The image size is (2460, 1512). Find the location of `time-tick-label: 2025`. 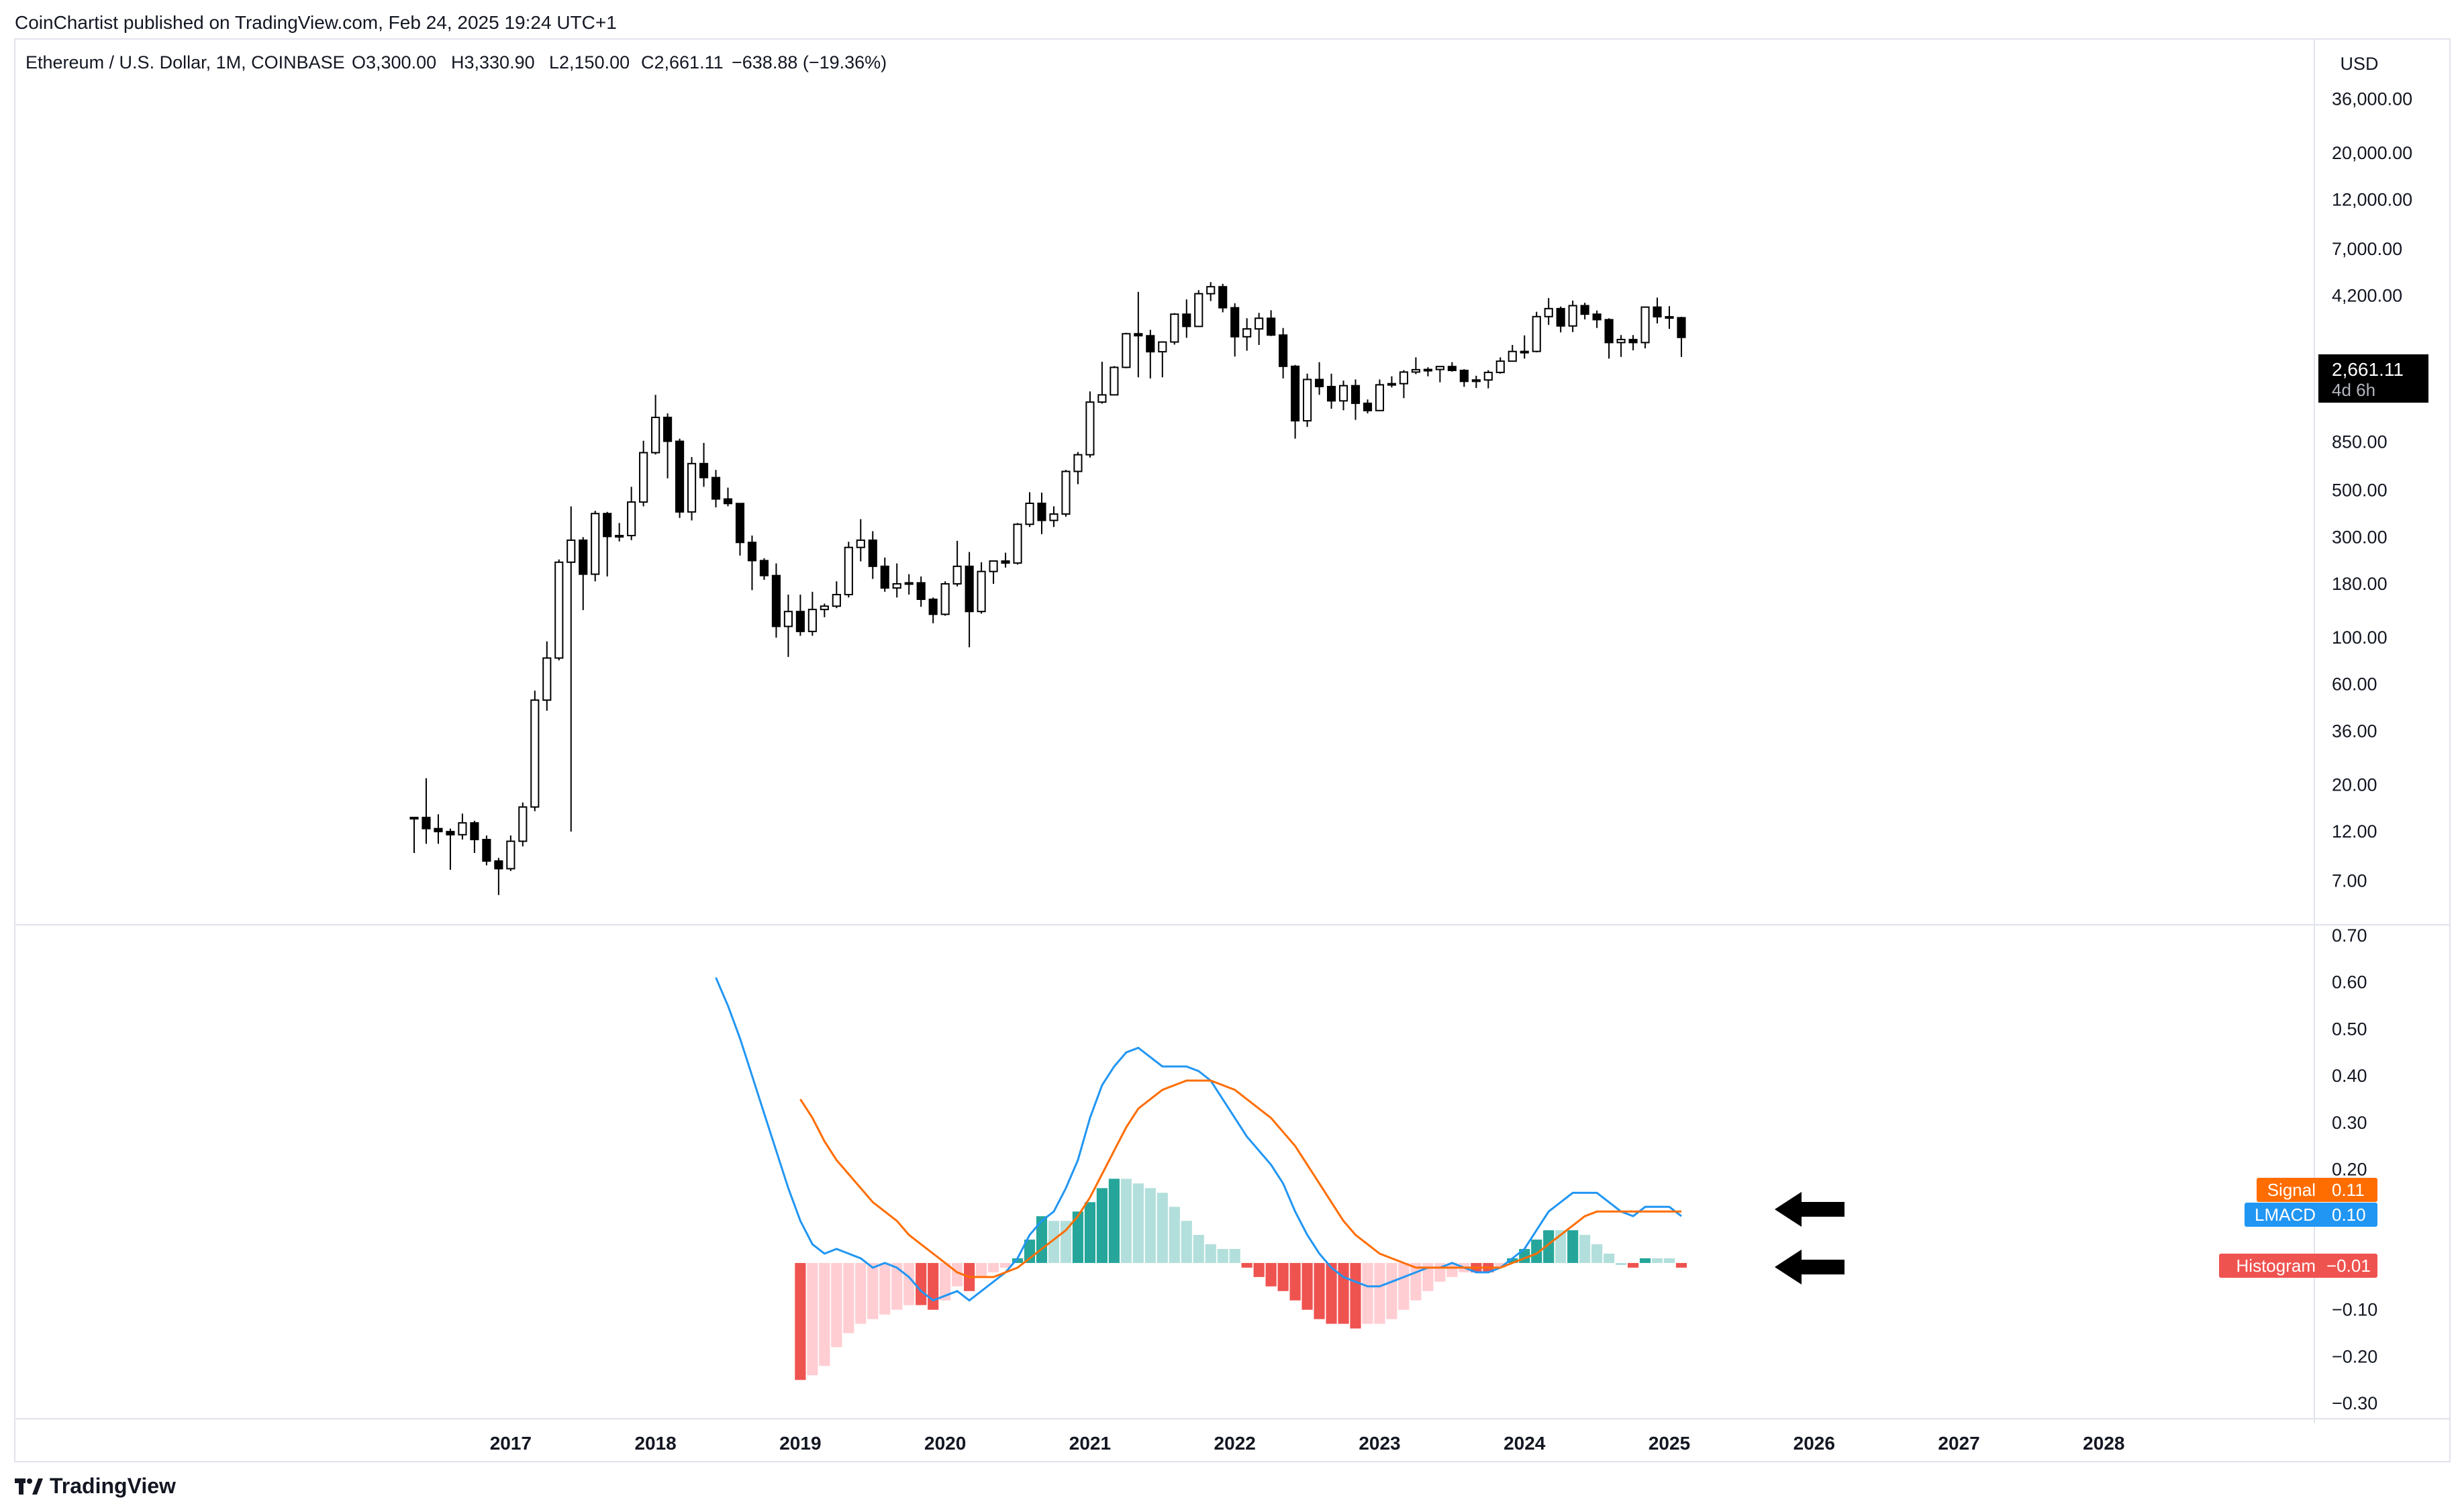

time-tick-label: 2025 is located at coordinates (1669, 1443).